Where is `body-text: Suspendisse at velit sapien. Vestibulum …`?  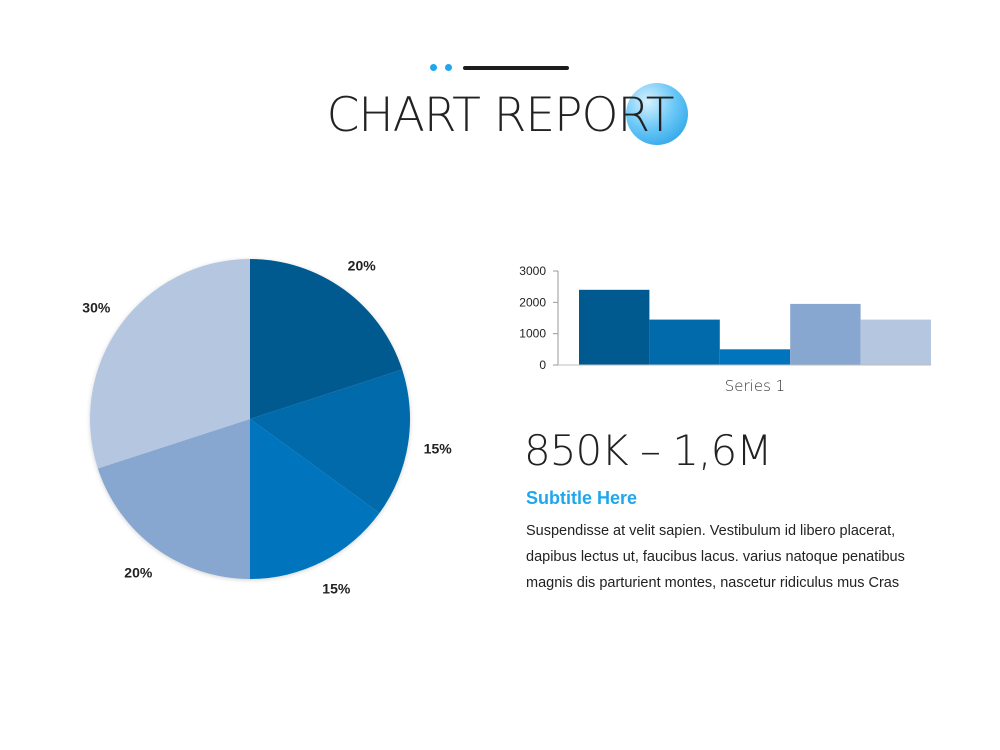
body-text: Suspendisse at velit sapien. Vestibulum … is located at coordinates (715, 557).